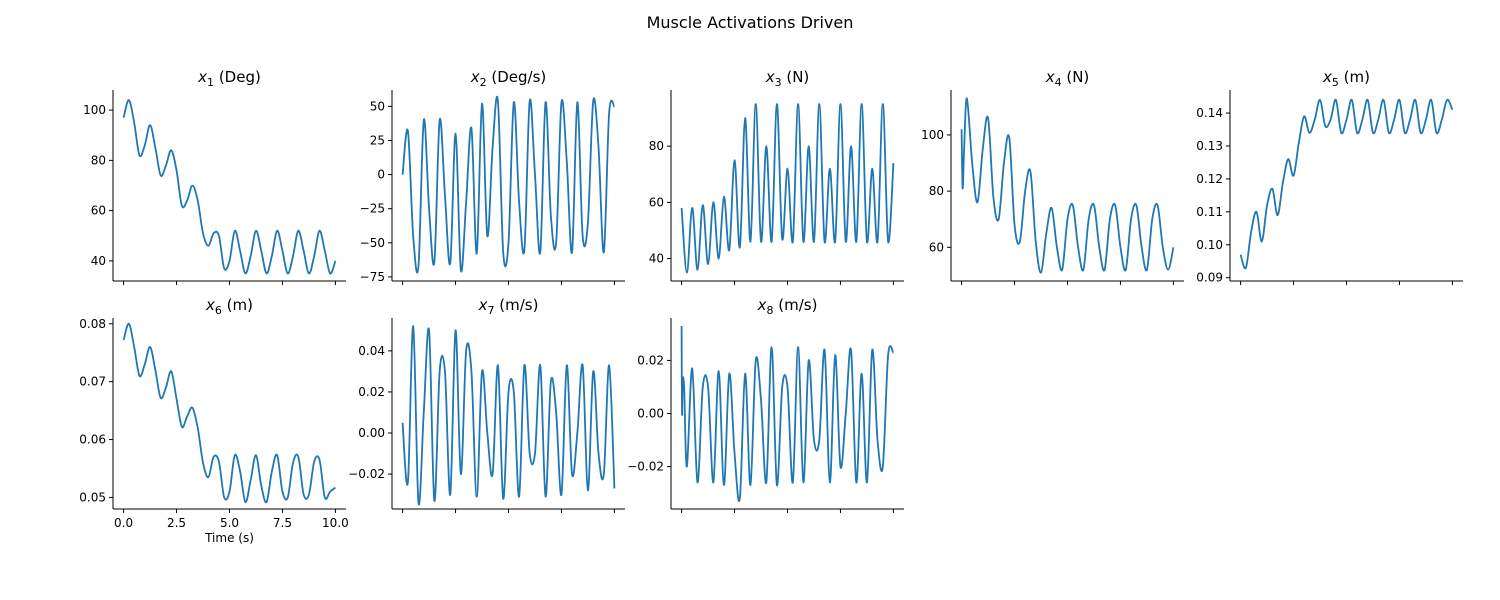 The image size is (1500, 600). I want to click on subplot-title: x6 (m), so click(229, 306).